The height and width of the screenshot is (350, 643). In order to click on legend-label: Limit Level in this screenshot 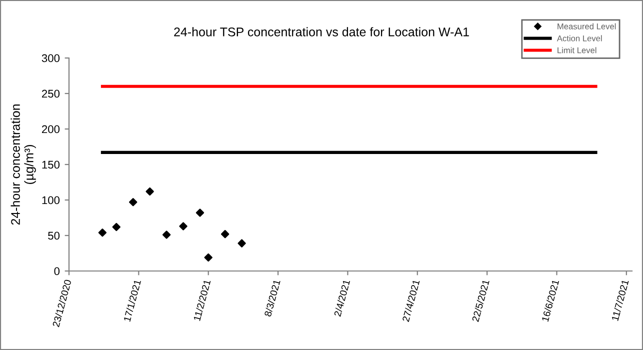, I will do `click(577, 50)`.